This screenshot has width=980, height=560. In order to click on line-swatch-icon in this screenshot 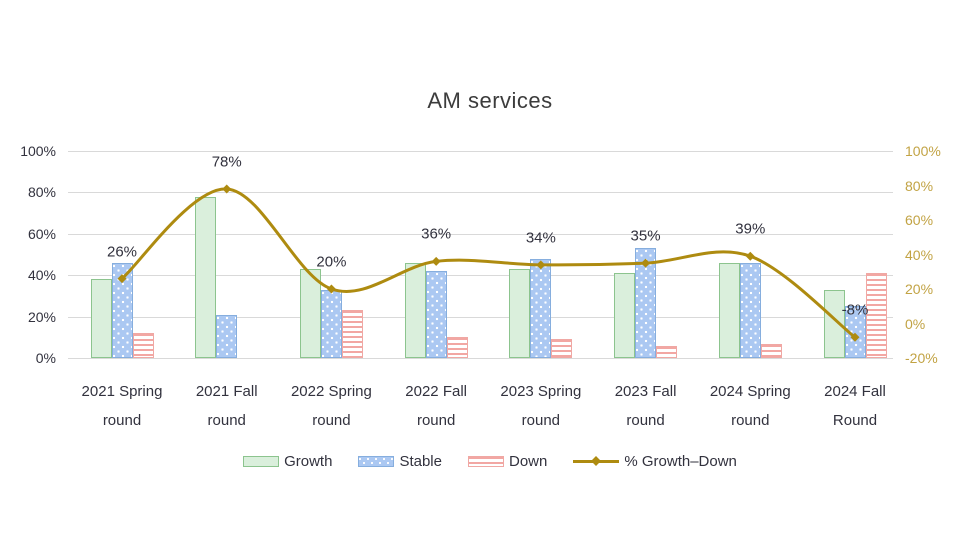, I will do `click(596, 461)`.